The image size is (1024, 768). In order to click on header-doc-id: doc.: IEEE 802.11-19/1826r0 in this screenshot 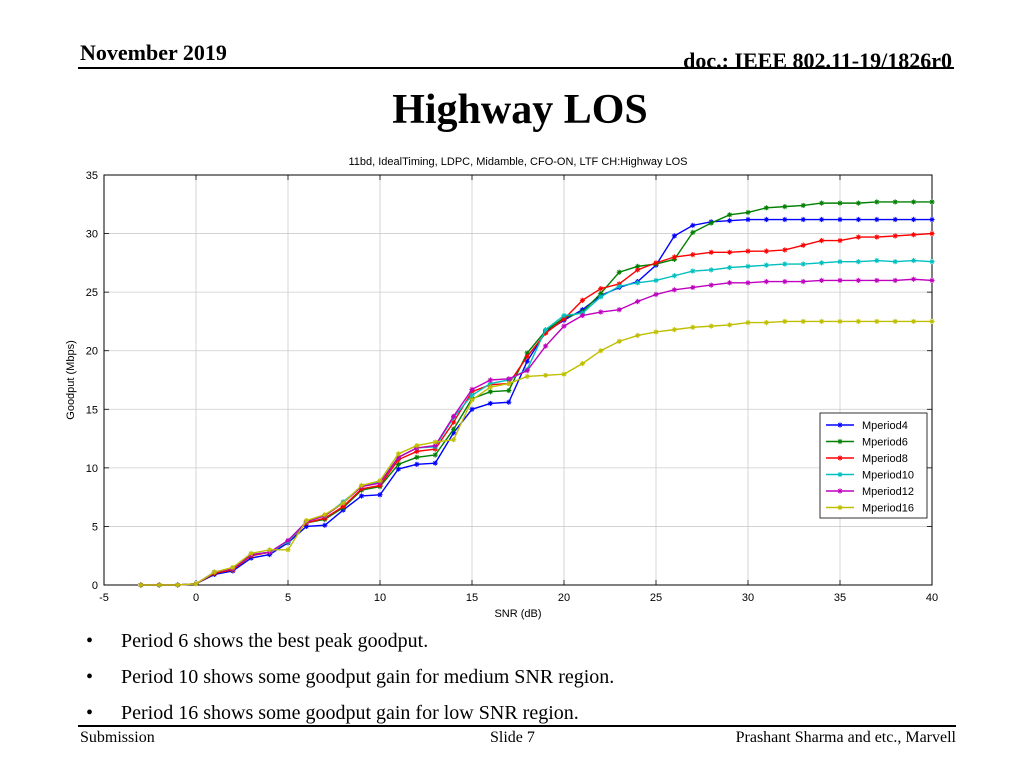, I will do `click(817, 60)`.